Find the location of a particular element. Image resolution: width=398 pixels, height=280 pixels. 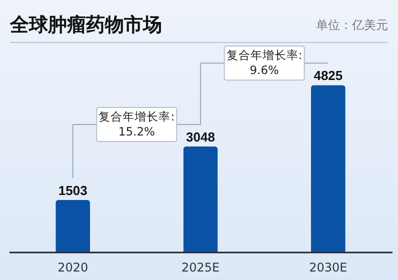

x-tick-label: 2030E is located at coordinates (328, 267).